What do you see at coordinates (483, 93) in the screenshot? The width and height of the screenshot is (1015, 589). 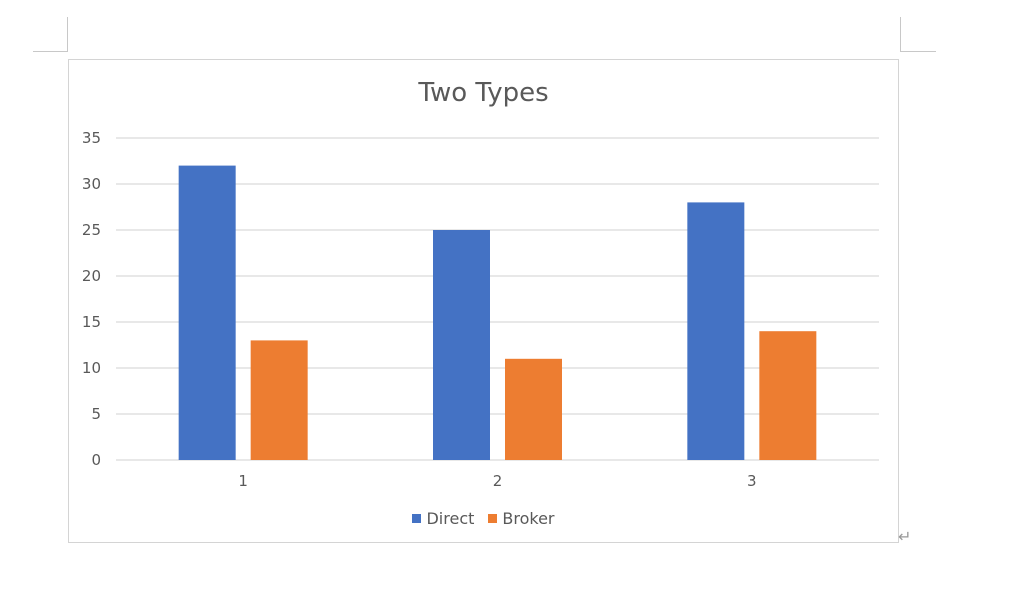 I see `chart-title: Two Types` at bounding box center [483, 93].